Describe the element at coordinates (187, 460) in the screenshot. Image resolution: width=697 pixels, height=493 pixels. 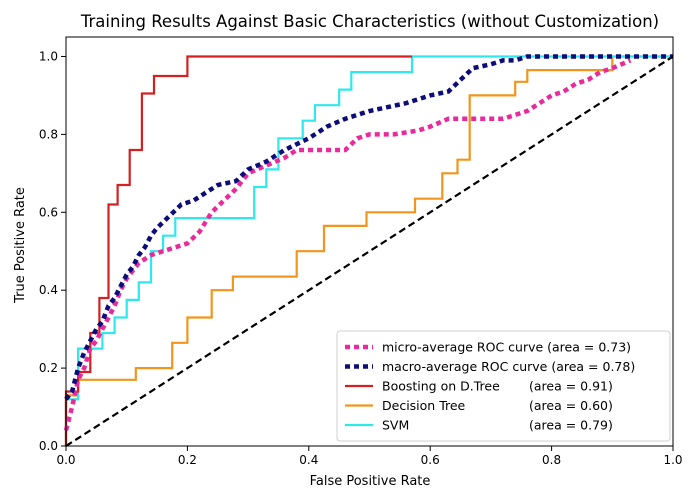
I see `x-tick-label: 0.2` at that location.